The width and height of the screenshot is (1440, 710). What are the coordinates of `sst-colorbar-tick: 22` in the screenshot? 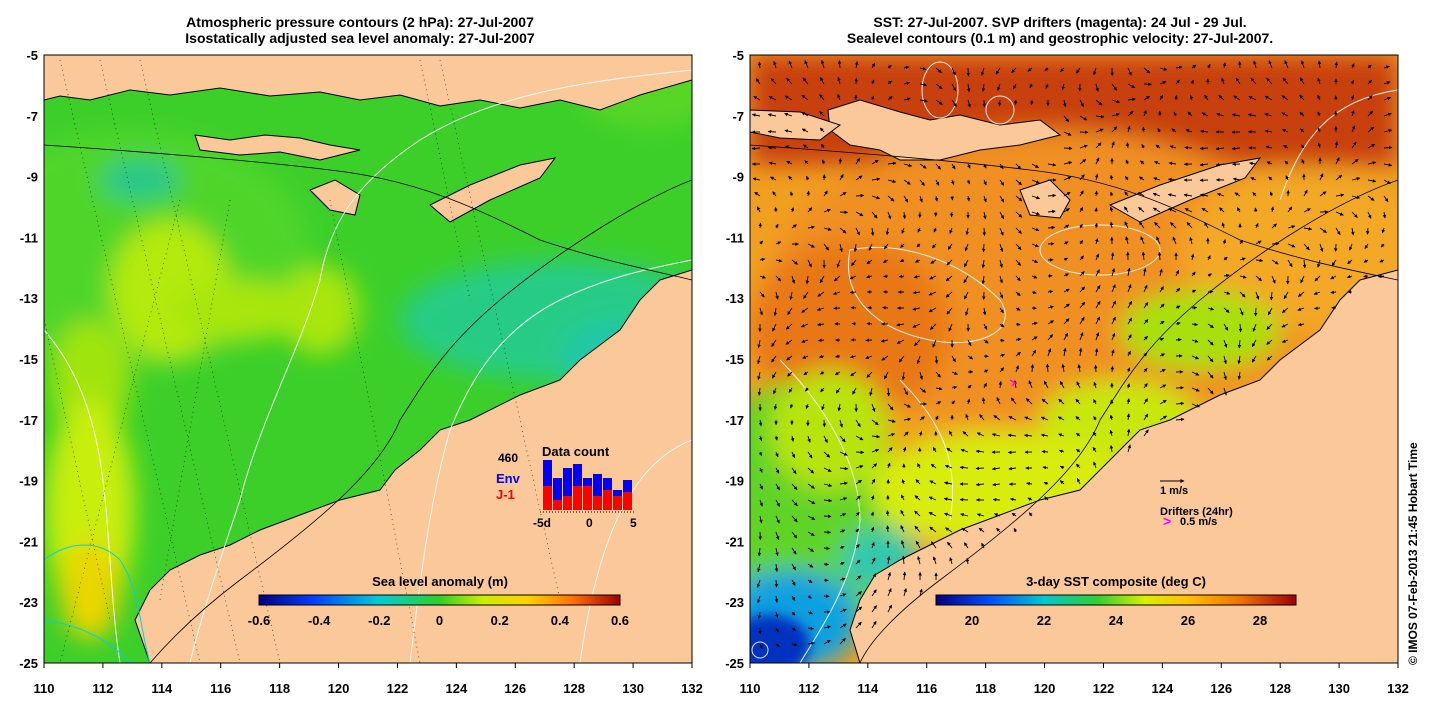 It's located at (1044, 620).